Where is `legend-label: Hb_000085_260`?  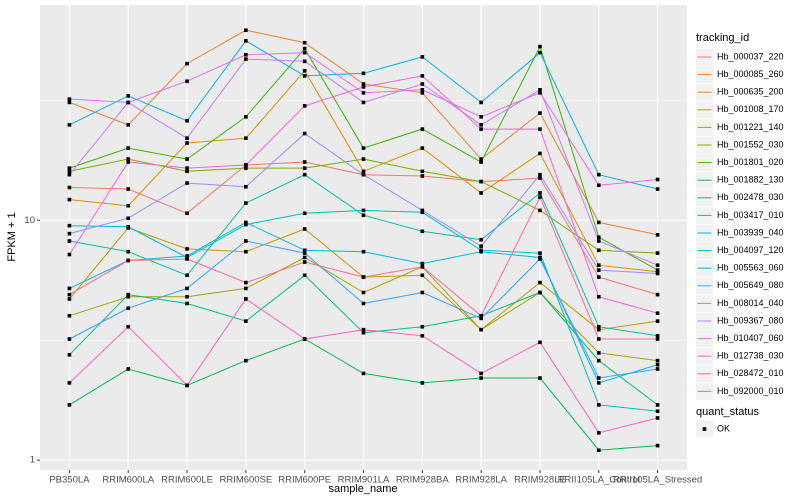
legend-label: Hb_000085_260 is located at coordinates (750, 74).